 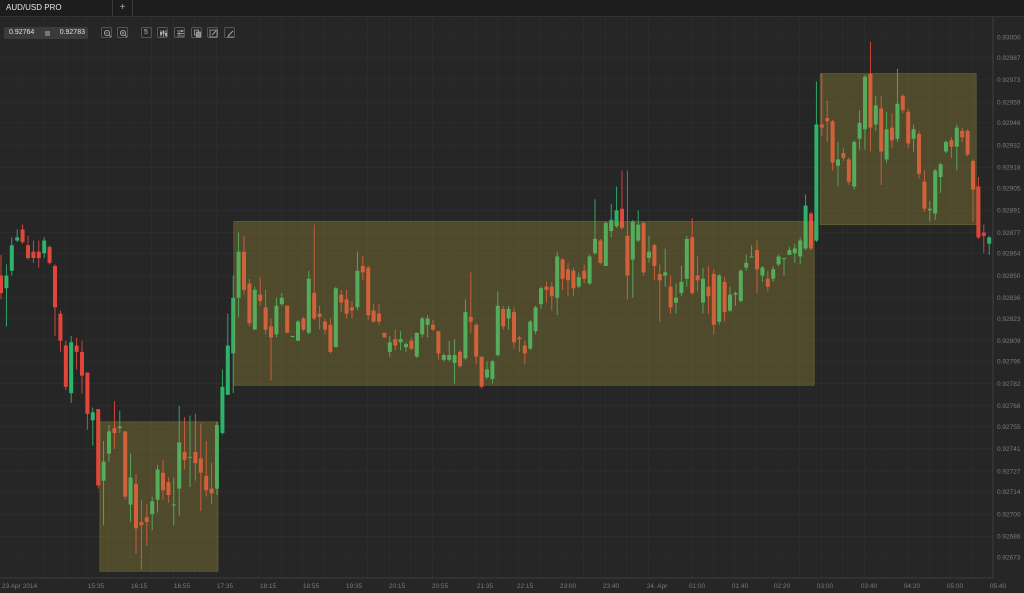 What do you see at coordinates (182, 586) in the screenshot?
I see `x-tick-label: 16:55` at bounding box center [182, 586].